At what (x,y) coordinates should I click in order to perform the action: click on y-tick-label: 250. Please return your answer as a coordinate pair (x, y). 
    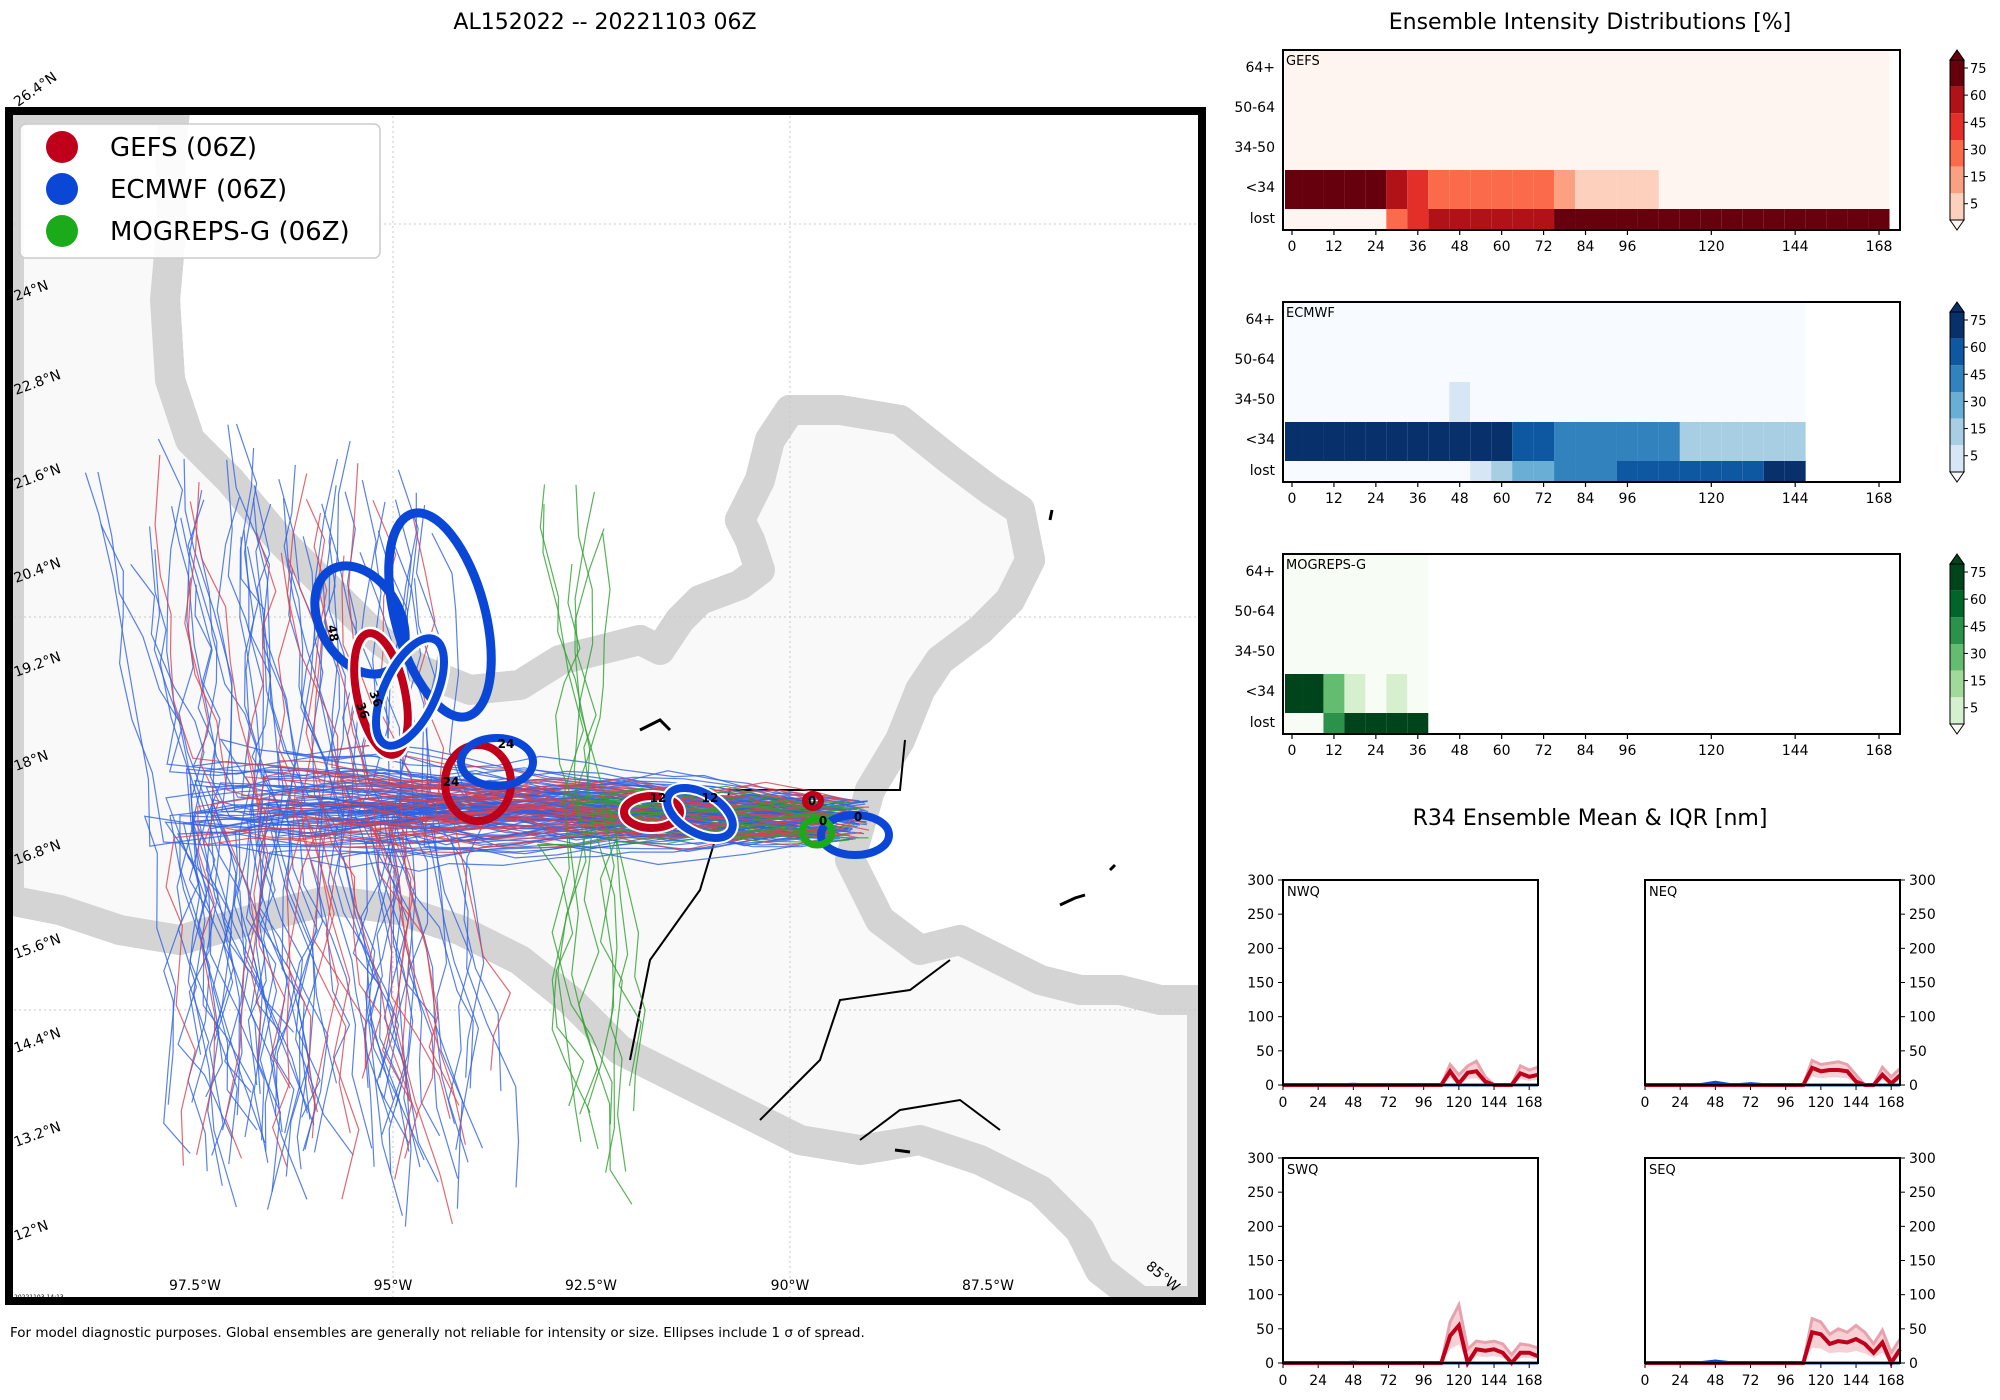
    Looking at the image, I should click on (1922, 1193).